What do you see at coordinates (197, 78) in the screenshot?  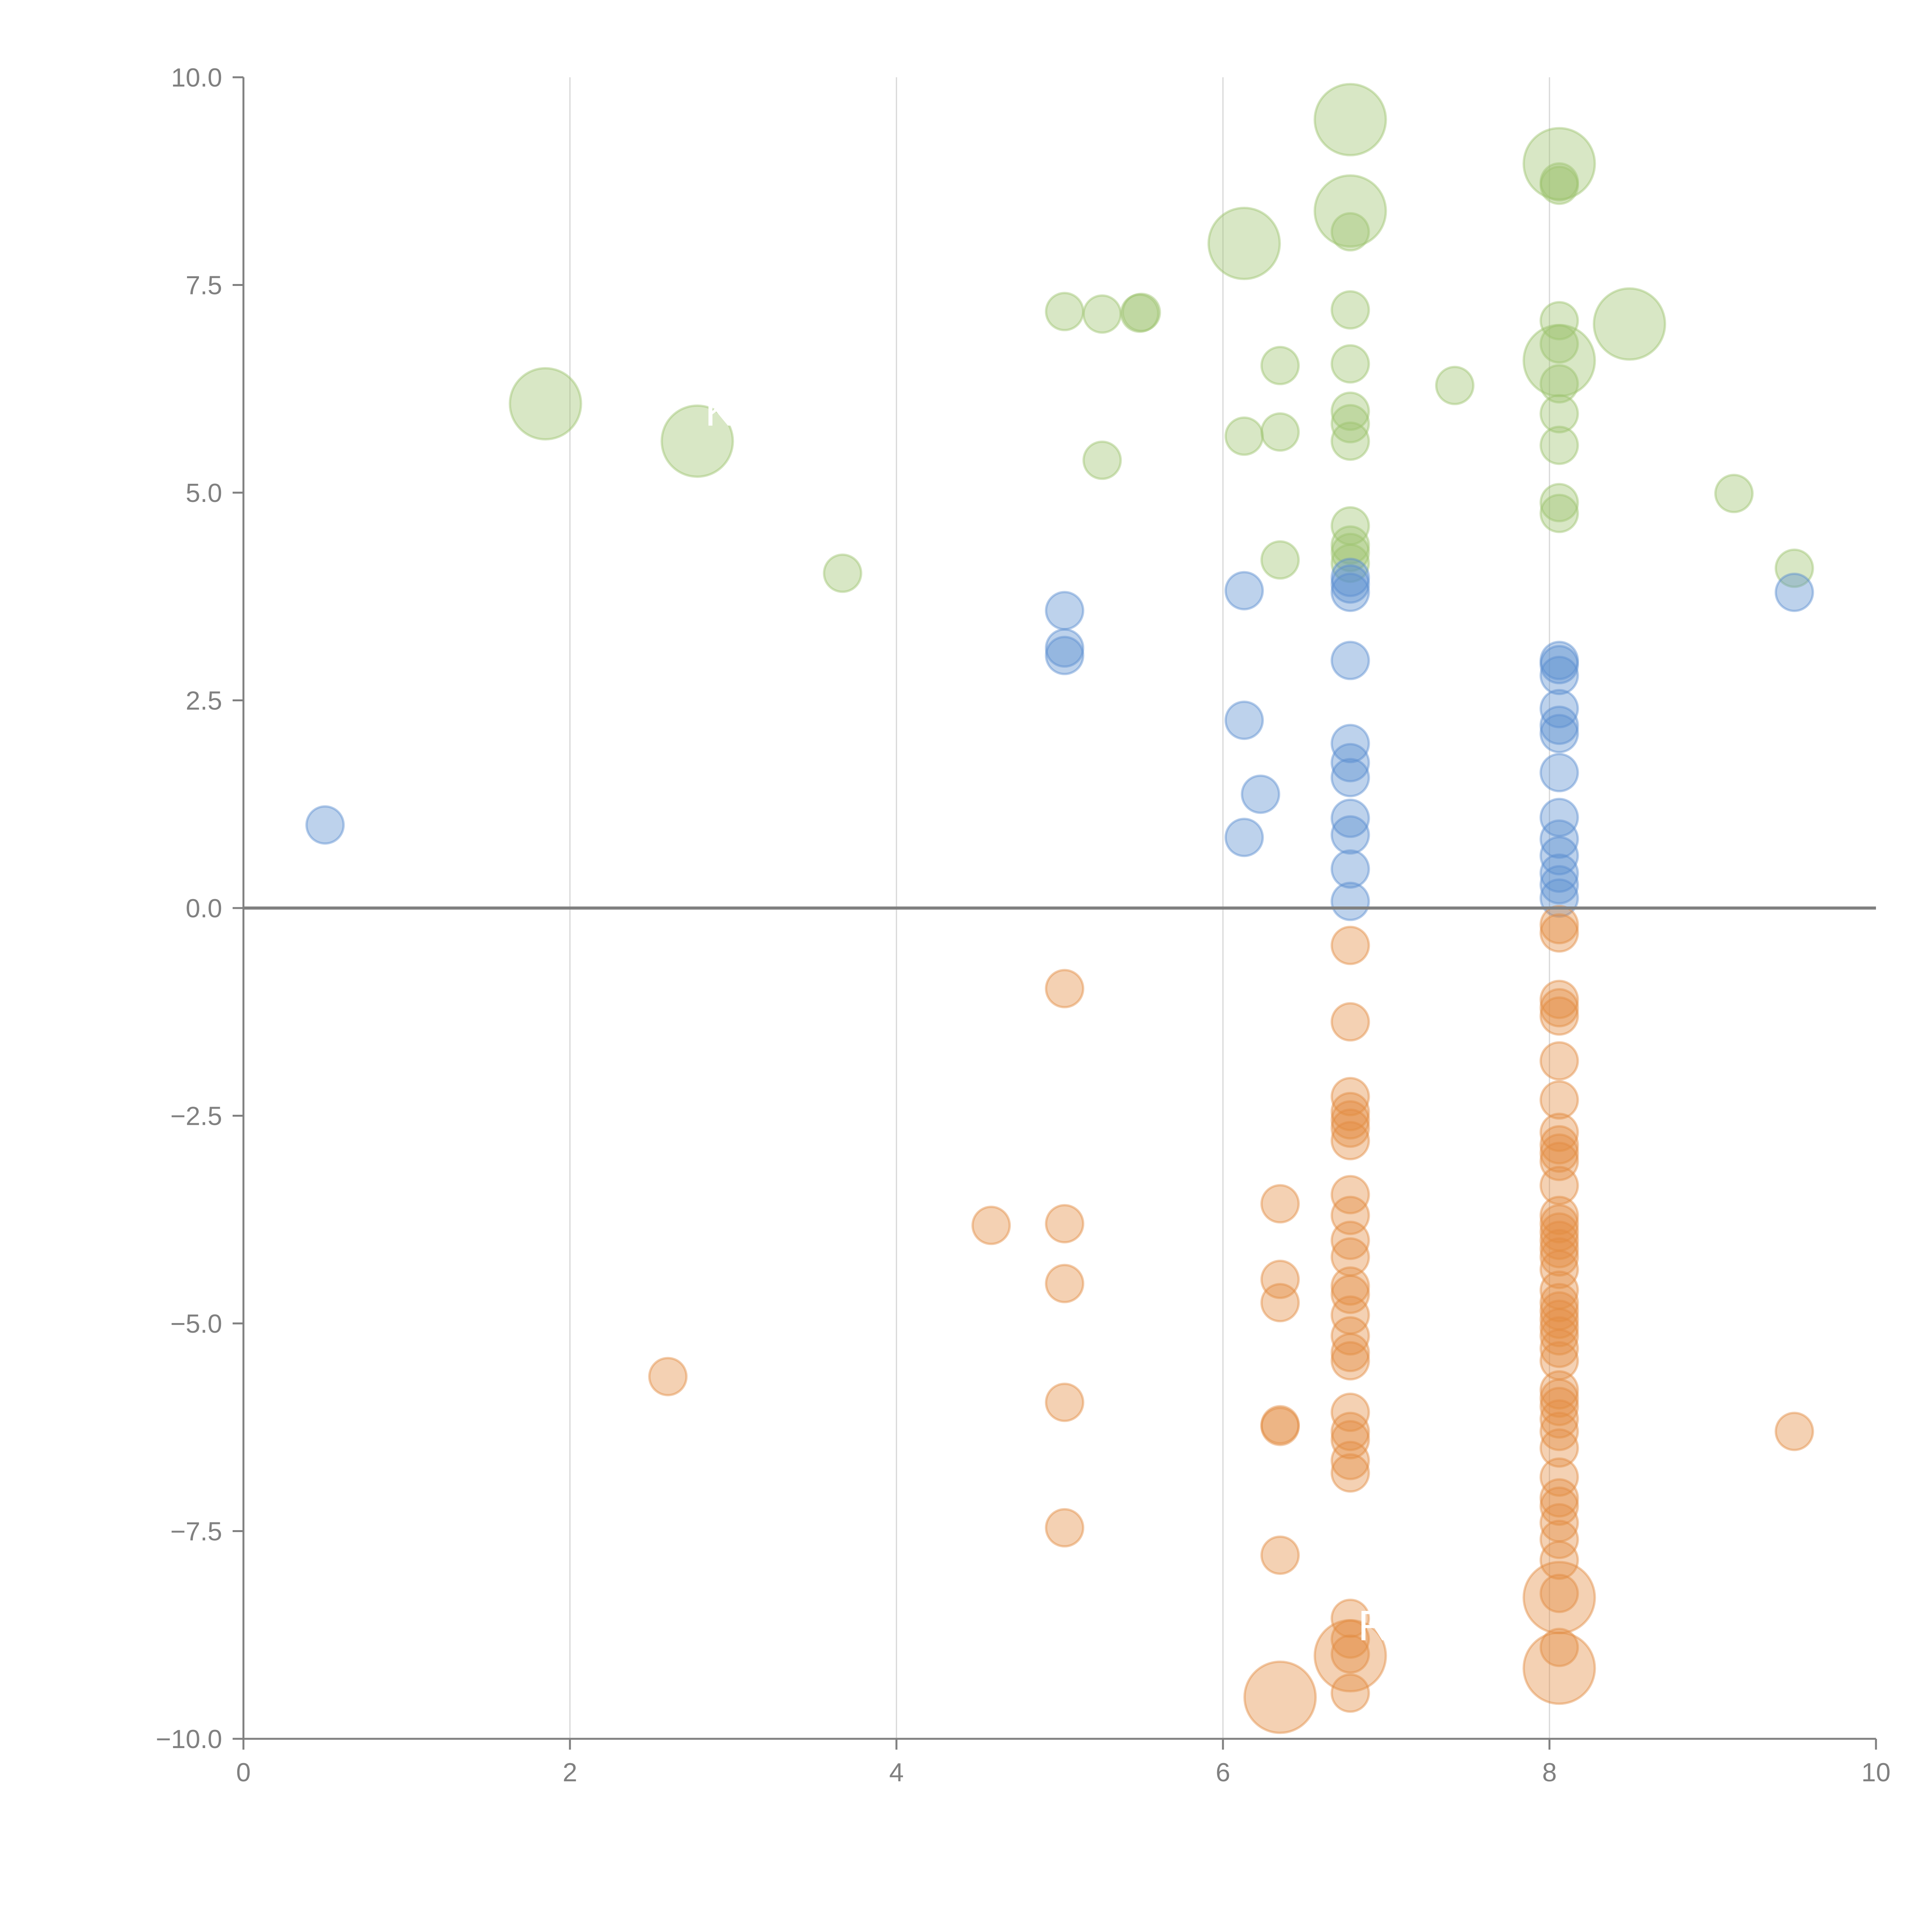 I see `y-tick-label: 10.0` at bounding box center [197, 78].